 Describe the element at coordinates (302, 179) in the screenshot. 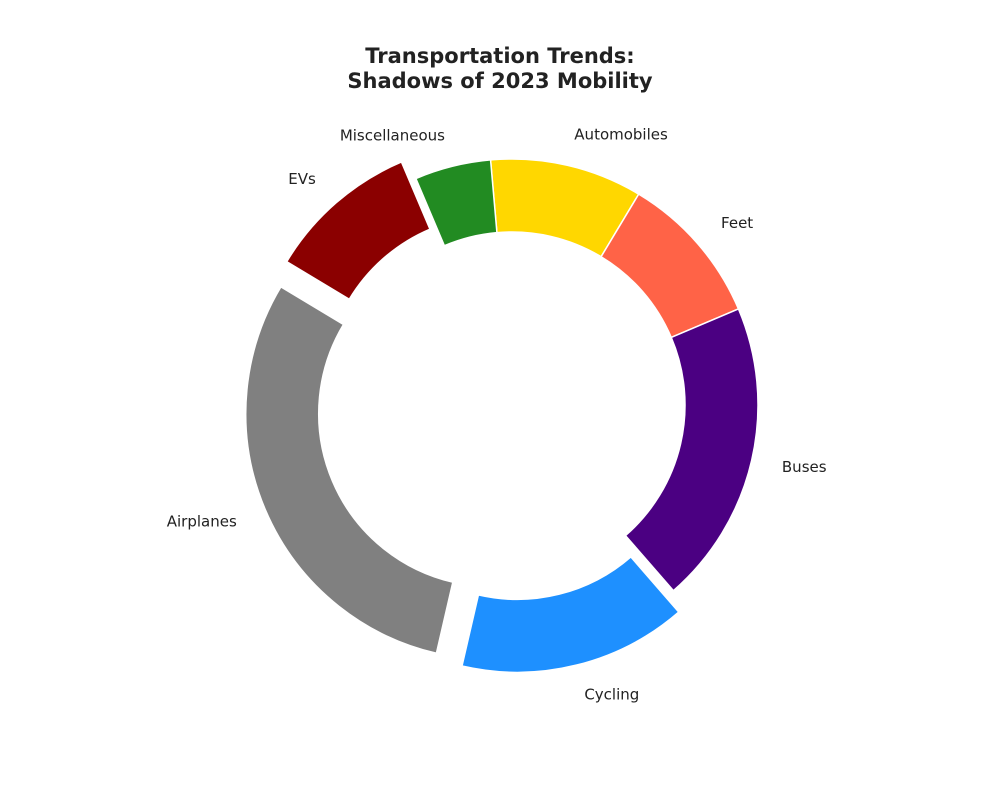

I see `label-evs: EVs` at that location.